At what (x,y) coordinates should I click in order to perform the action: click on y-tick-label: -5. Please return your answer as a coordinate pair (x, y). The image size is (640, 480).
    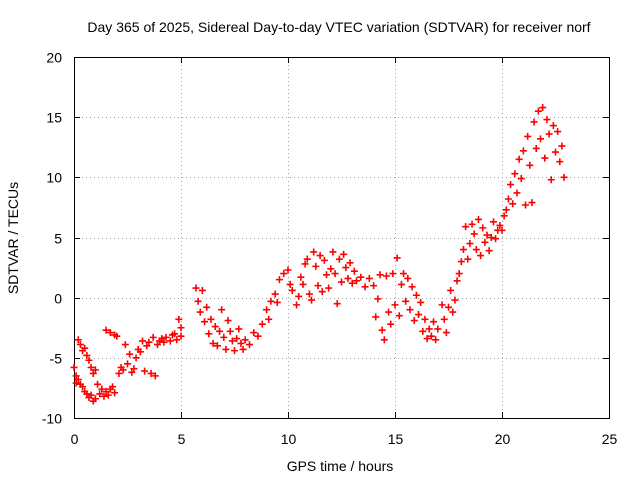
    Looking at the image, I should click on (56, 359).